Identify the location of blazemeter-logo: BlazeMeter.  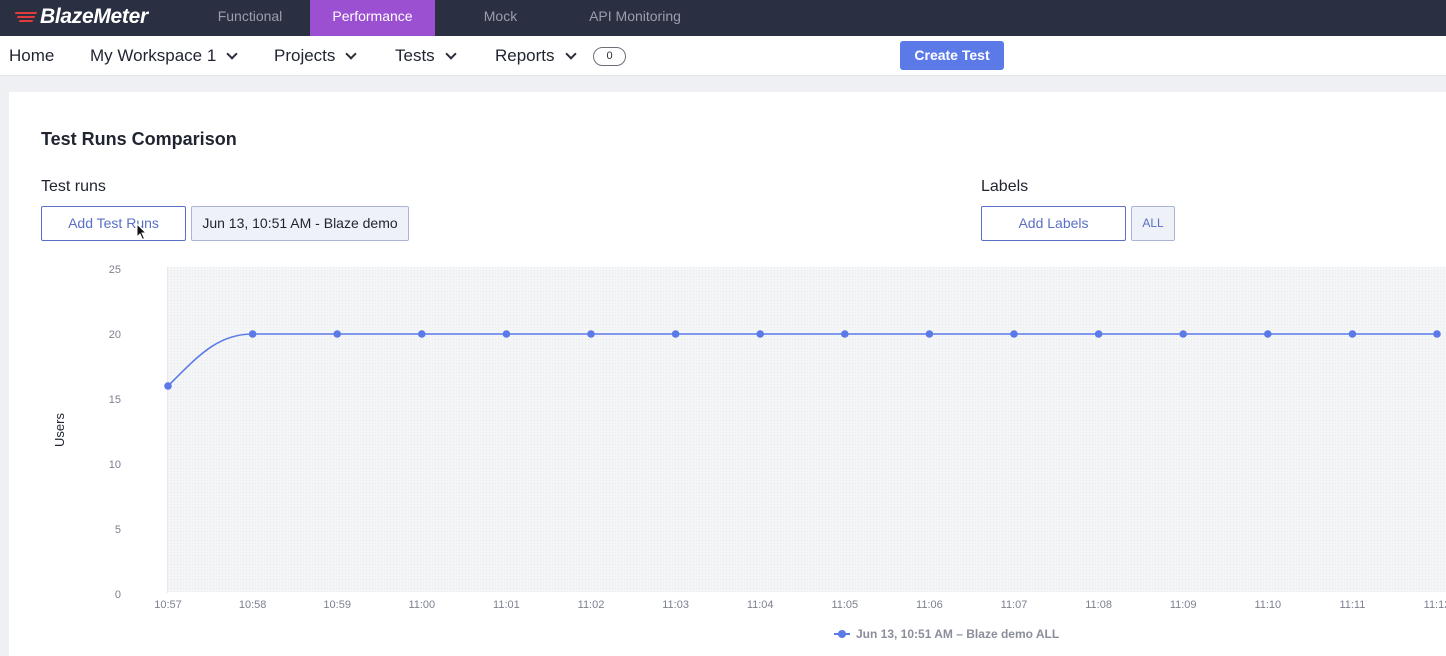
(80, 17).